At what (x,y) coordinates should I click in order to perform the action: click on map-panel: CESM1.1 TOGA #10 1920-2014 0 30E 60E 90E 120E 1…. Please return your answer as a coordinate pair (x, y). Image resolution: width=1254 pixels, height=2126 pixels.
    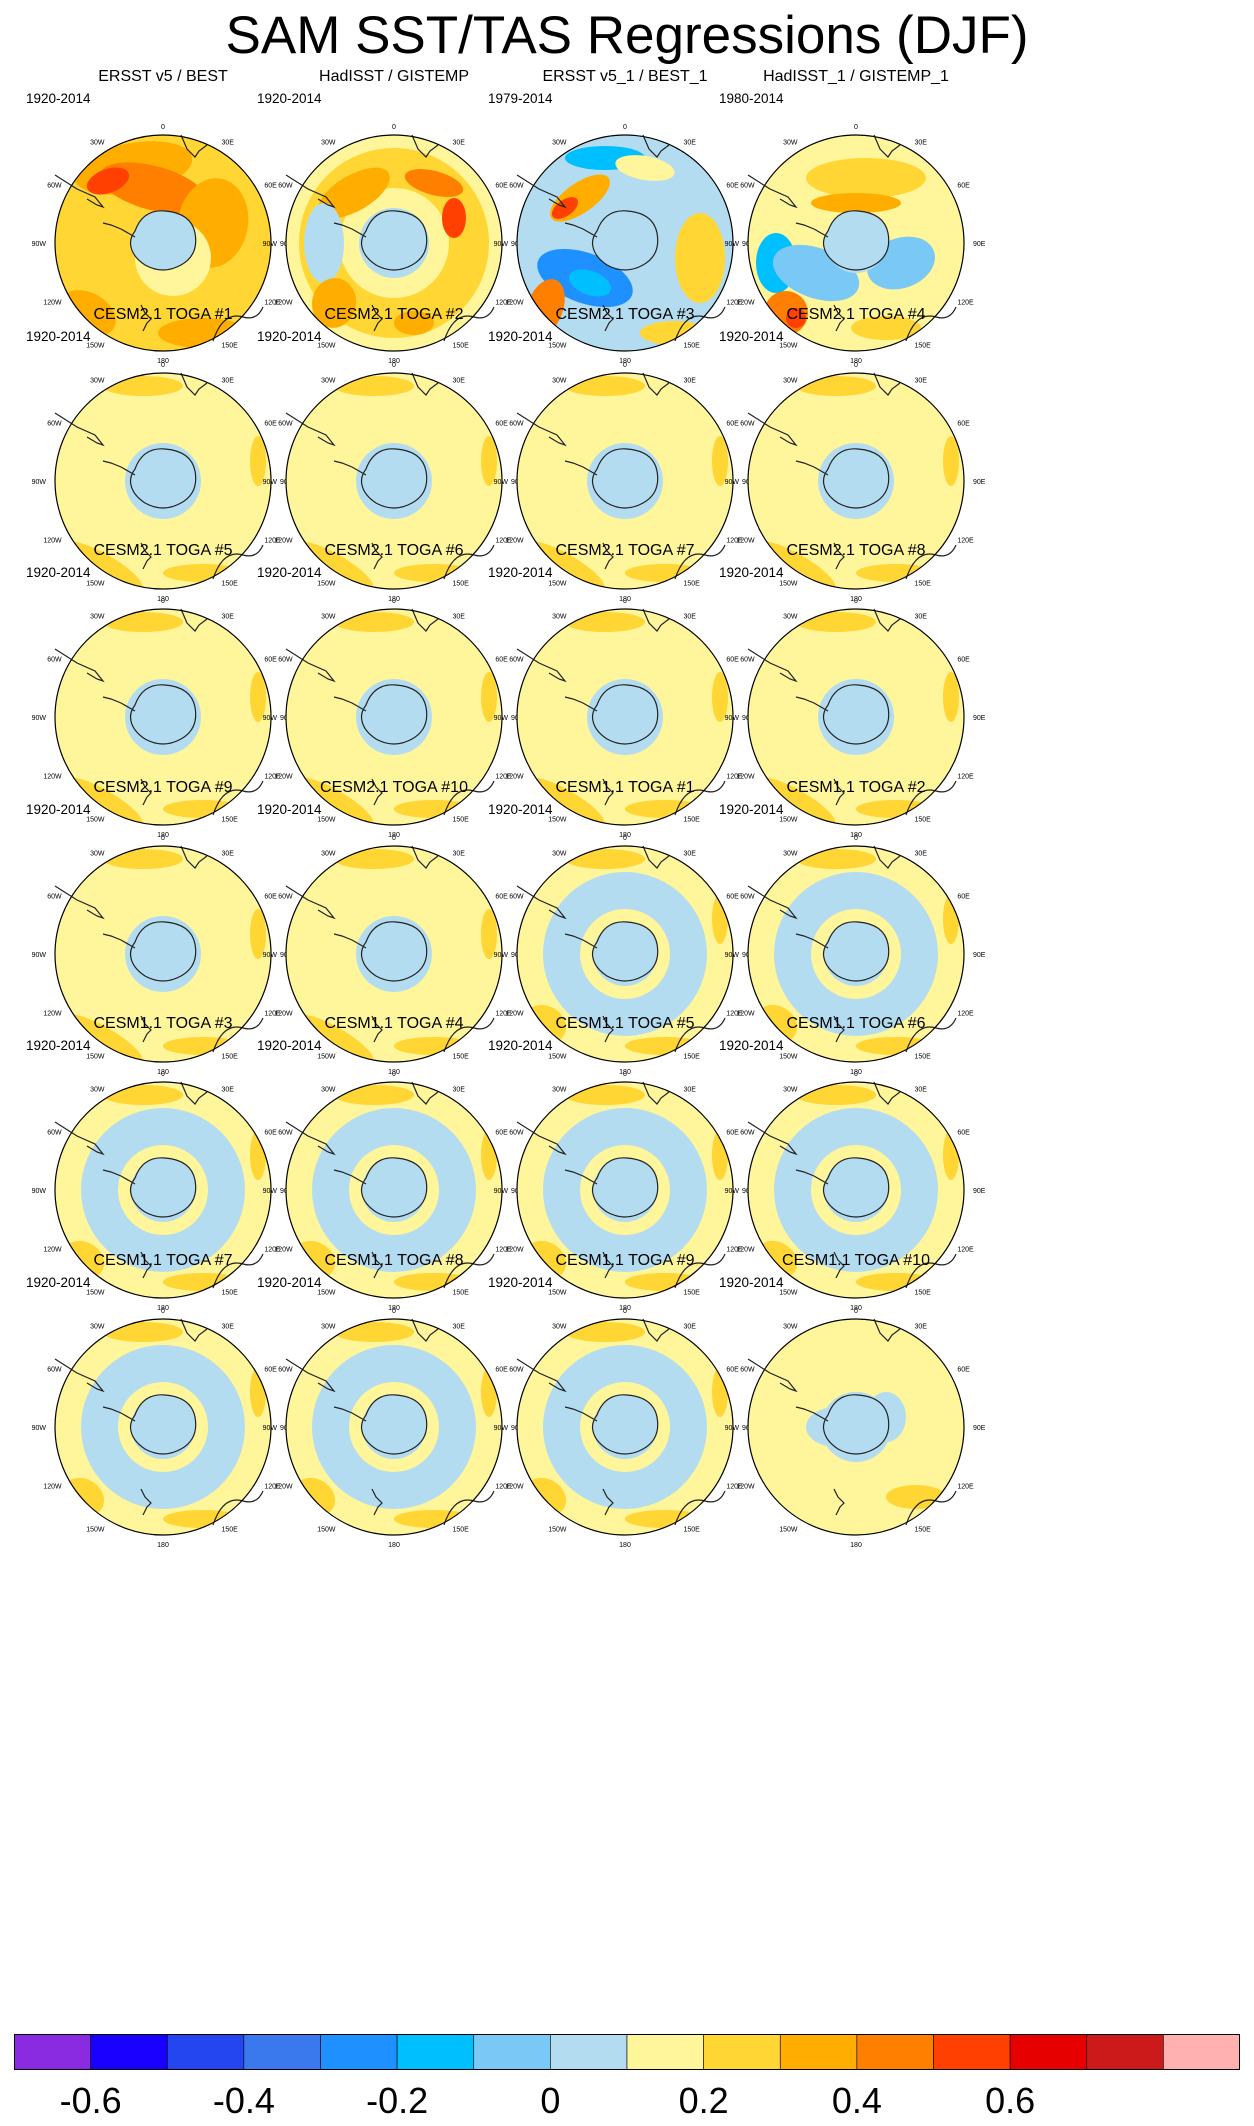
    Looking at the image, I should click on (856, 1402).